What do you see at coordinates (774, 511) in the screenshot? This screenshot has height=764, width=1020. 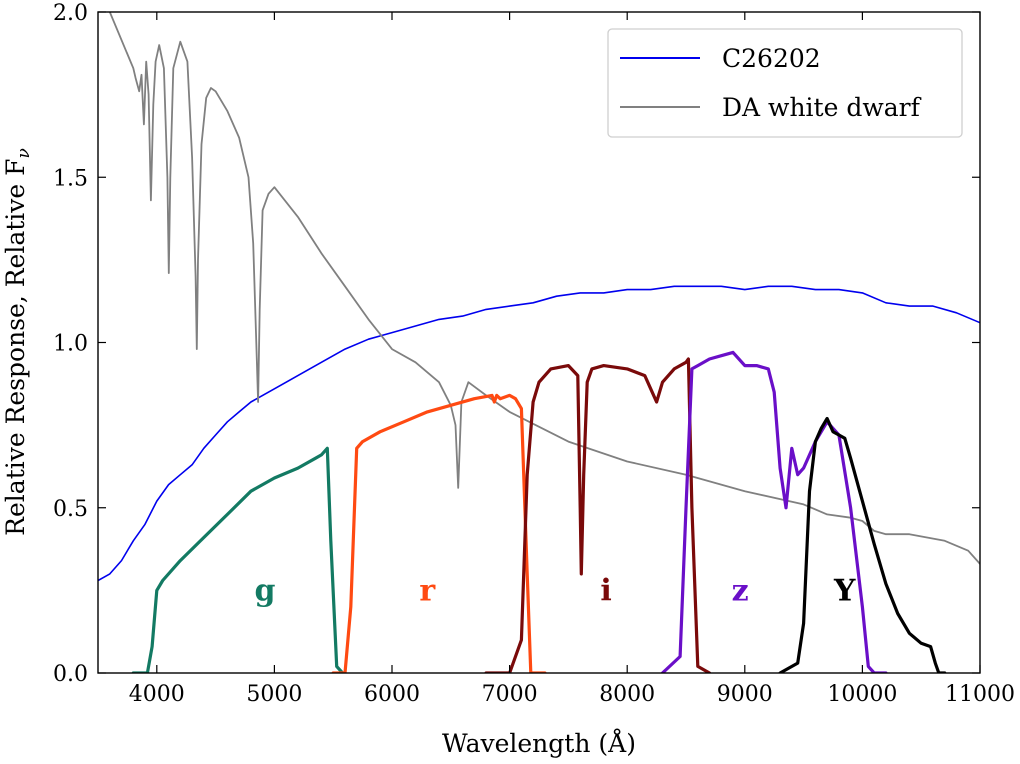 I see `series-z` at bounding box center [774, 511].